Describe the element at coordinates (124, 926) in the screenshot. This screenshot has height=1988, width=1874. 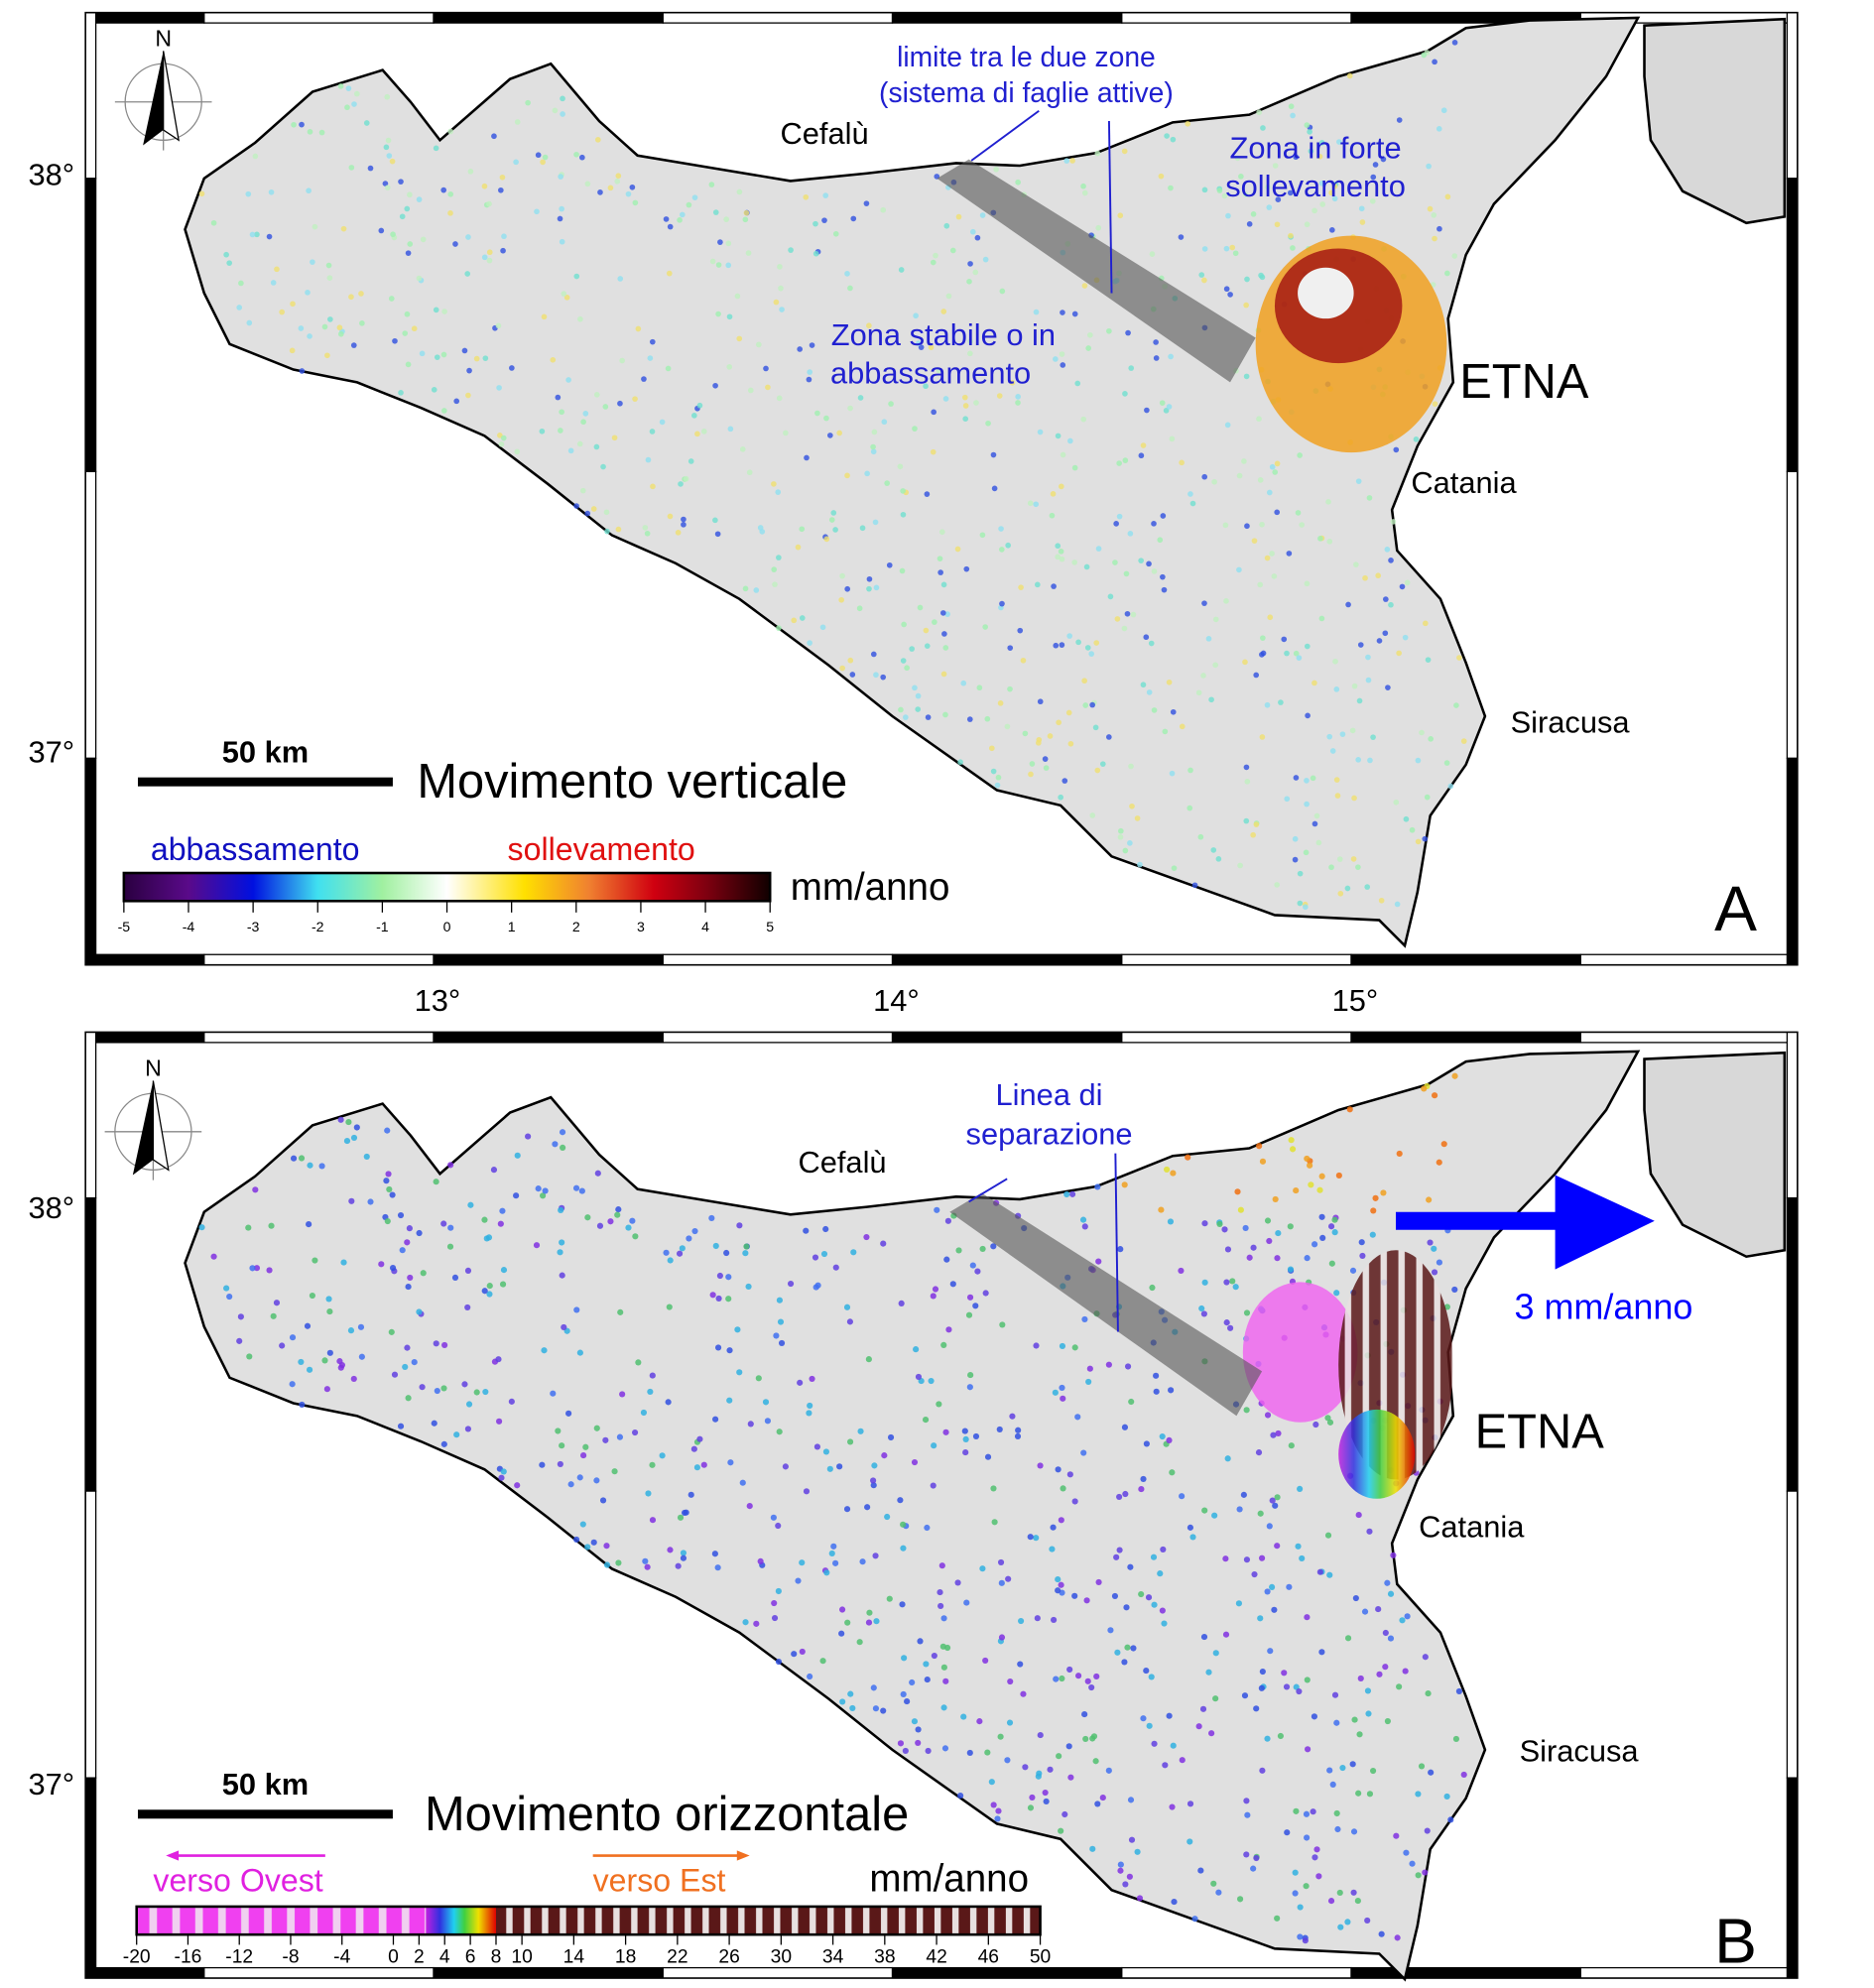
I see `colorbar-tick-label: -5` at that location.